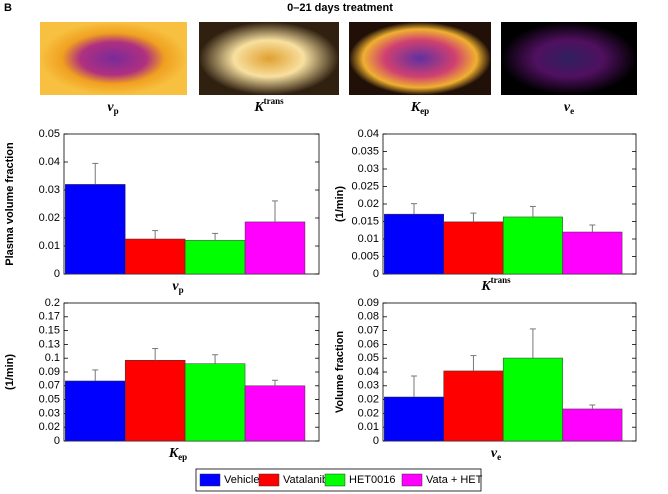 Image resolution: width=668 pixels, height=494 pixels. What do you see at coordinates (424, 111) in the screenshot?
I see `image-label-script: ep` at bounding box center [424, 111].